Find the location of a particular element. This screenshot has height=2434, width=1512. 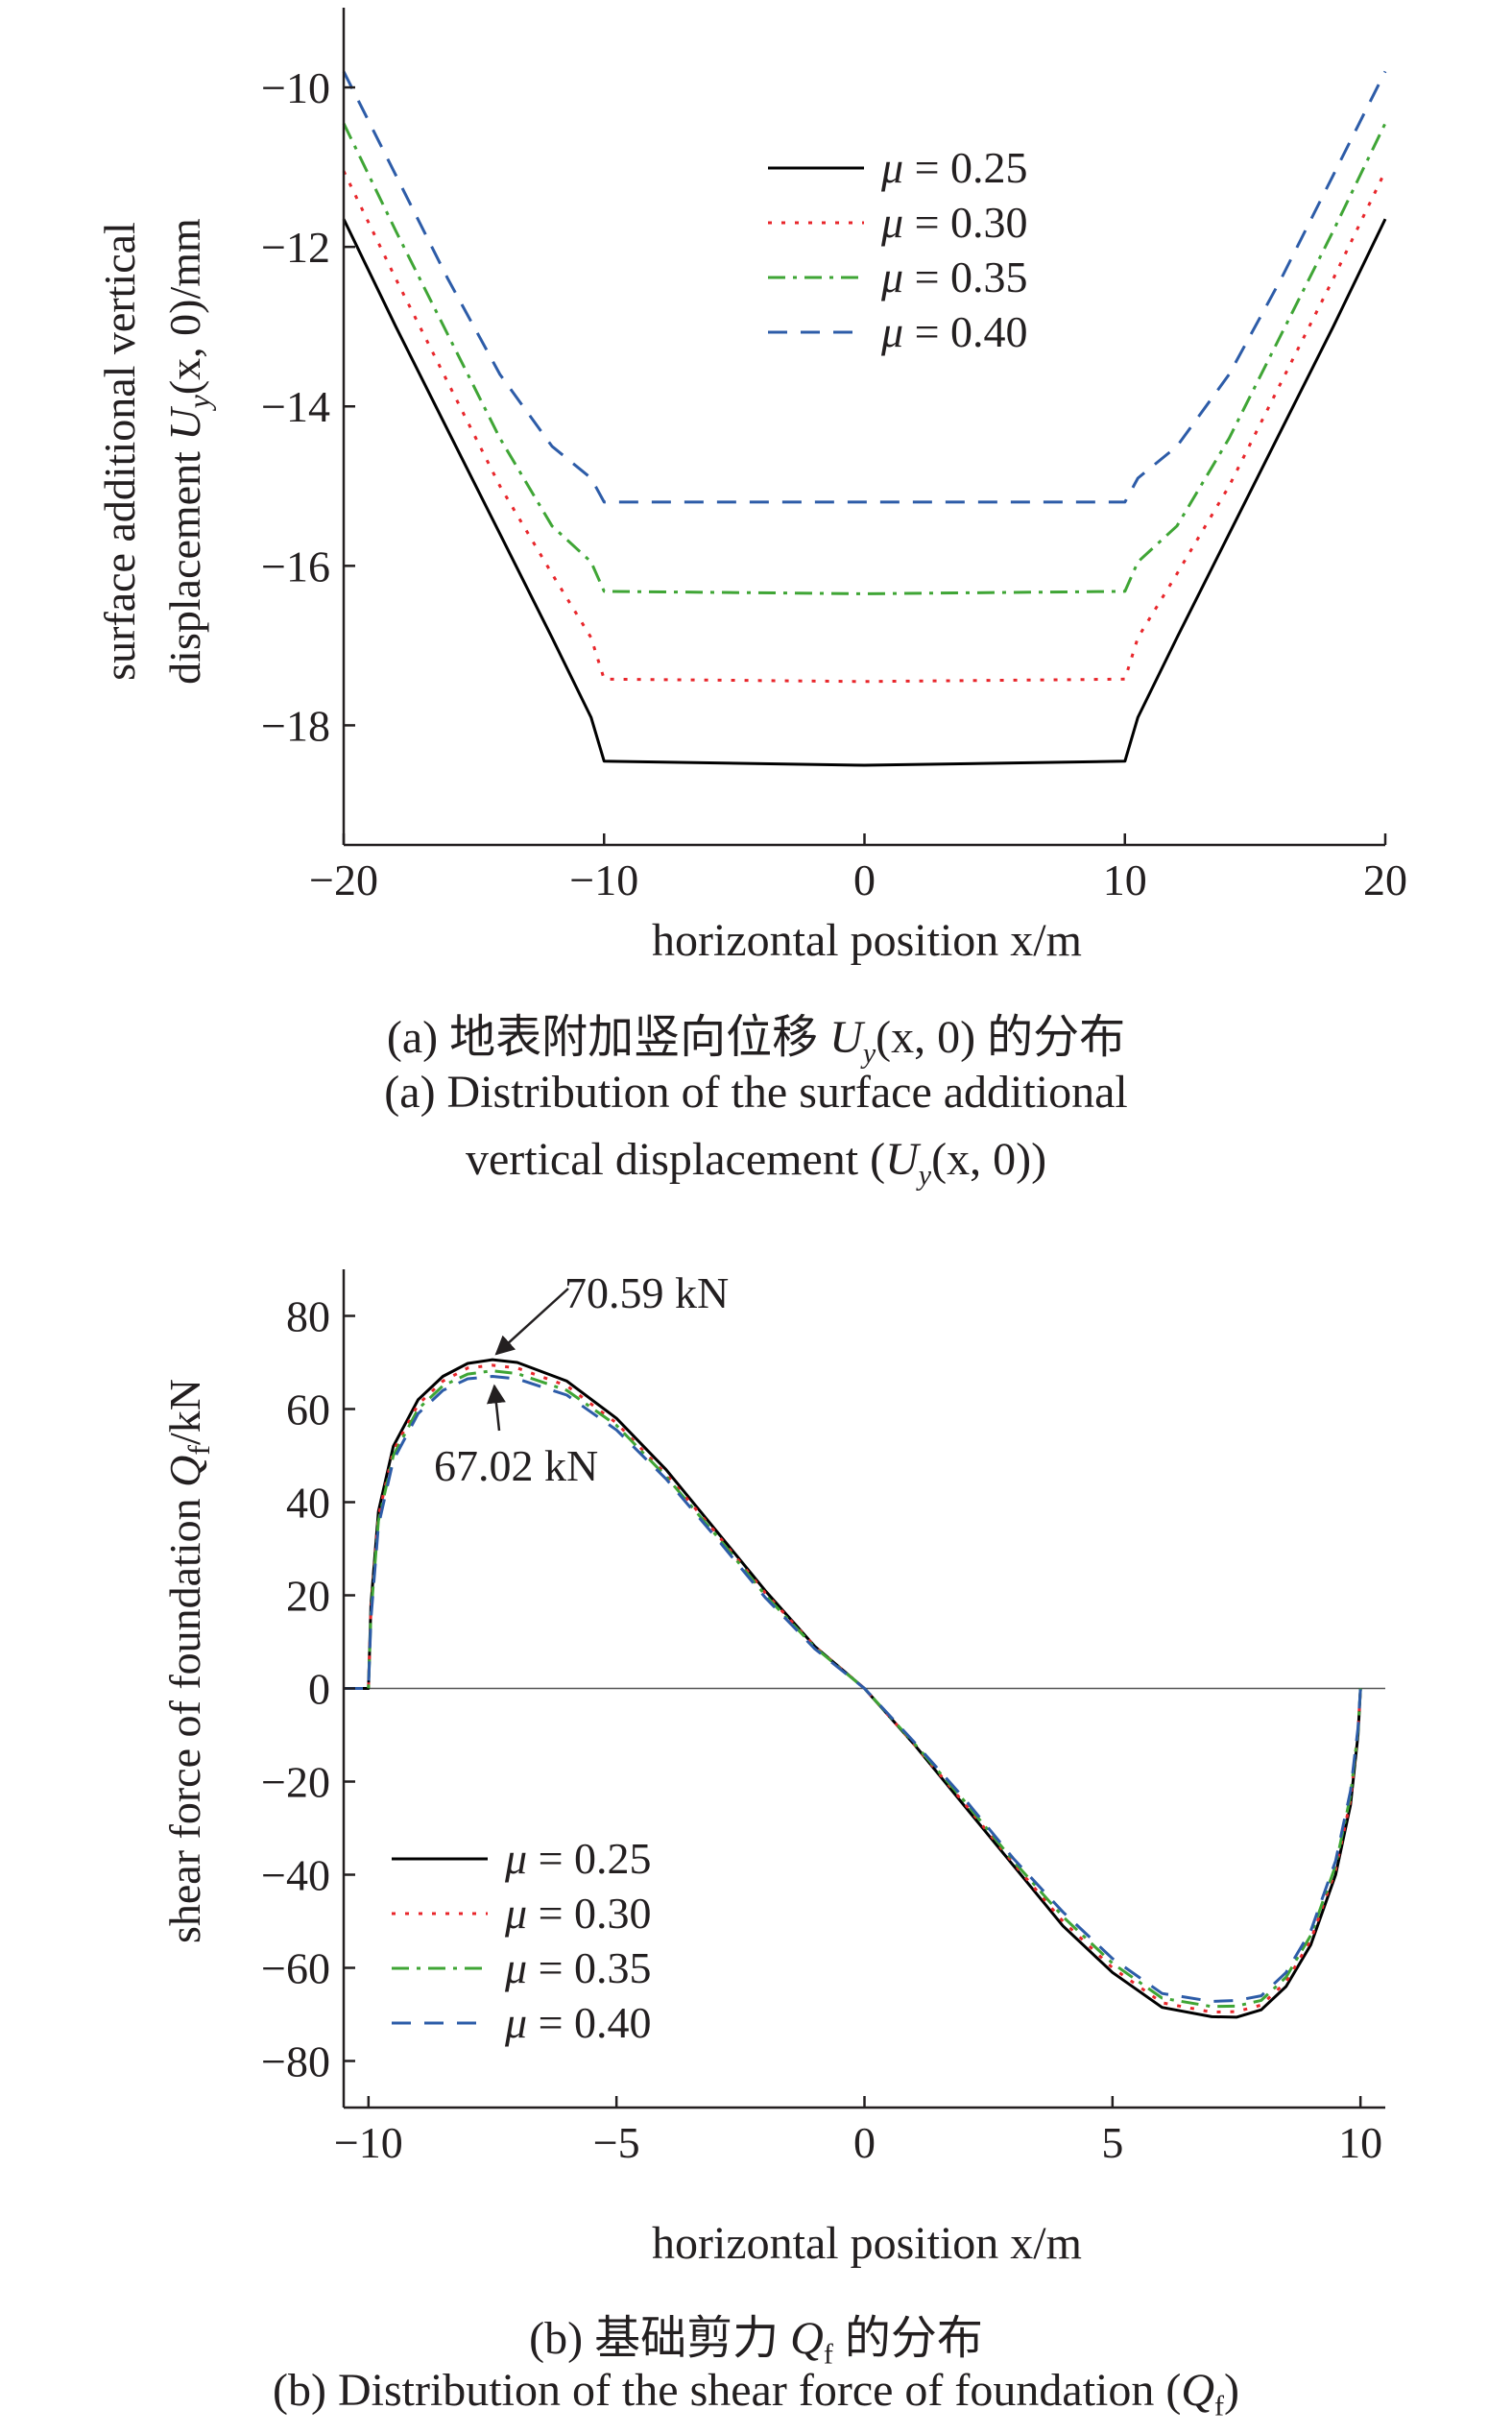

chart-a-ylabel-line1: surface additional vertical is located at coordinates (119, 451).